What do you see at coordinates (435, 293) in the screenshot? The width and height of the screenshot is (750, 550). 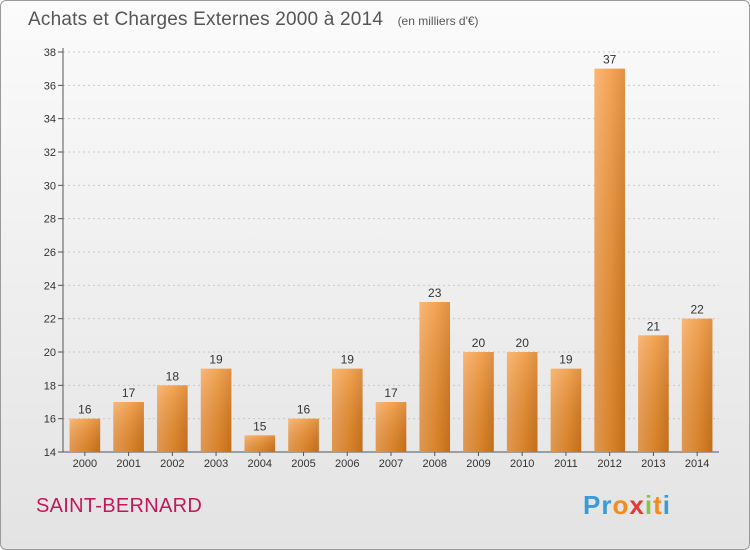 I see `value-label: 23` at bounding box center [435, 293].